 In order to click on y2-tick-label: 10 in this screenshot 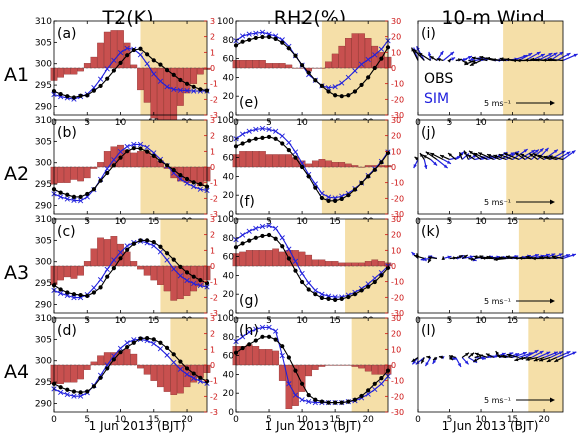, I will do `click(396, 349)`.